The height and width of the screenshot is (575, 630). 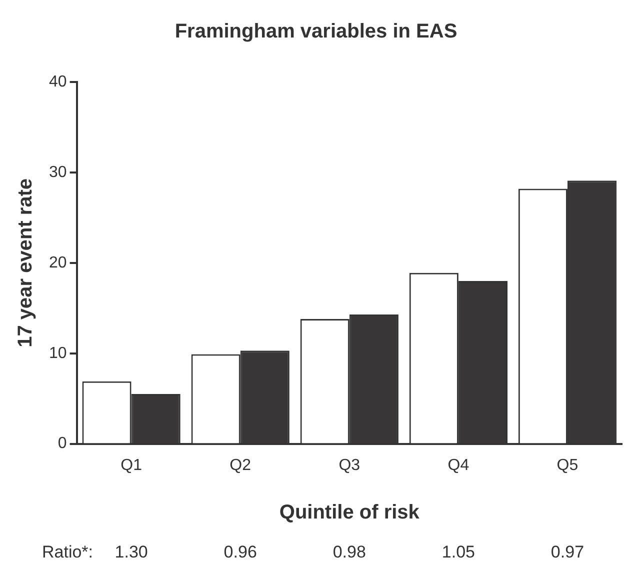 What do you see at coordinates (240, 552) in the screenshot?
I see `text: 0.96` at bounding box center [240, 552].